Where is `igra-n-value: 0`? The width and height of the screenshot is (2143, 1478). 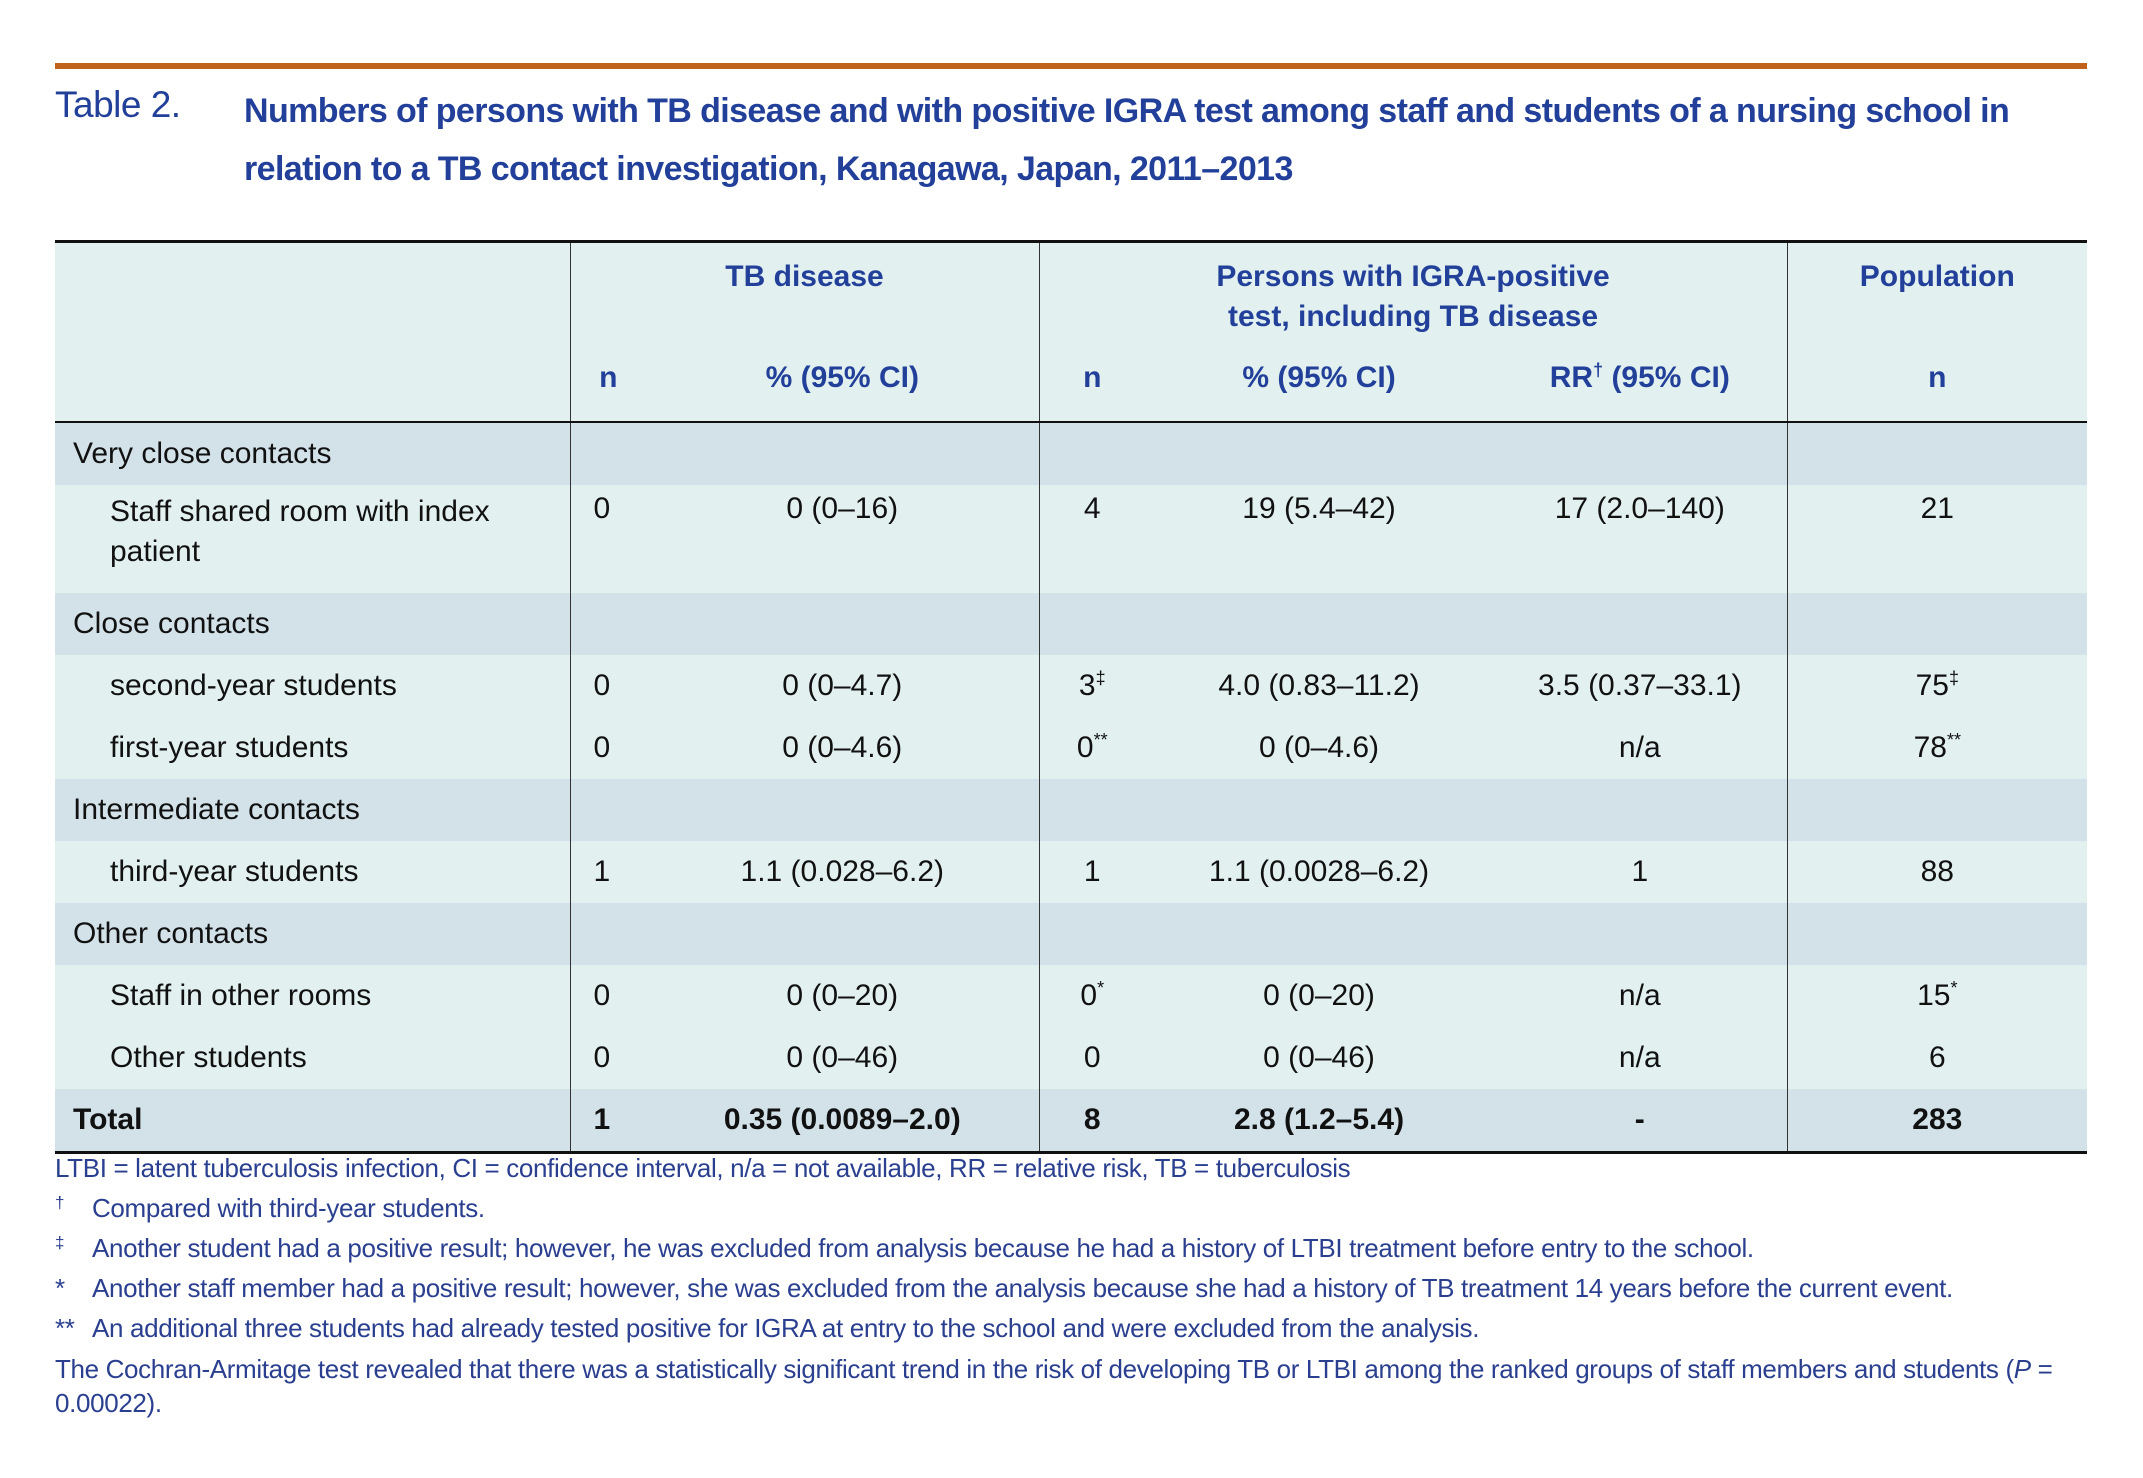
igra-n-value: 0 is located at coordinates (1092, 1057).